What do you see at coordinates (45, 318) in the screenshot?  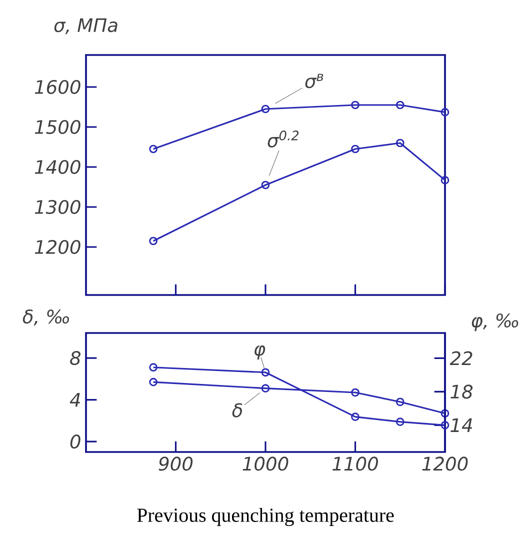 I see `y-axis-title: δ, ‰` at bounding box center [45, 318].